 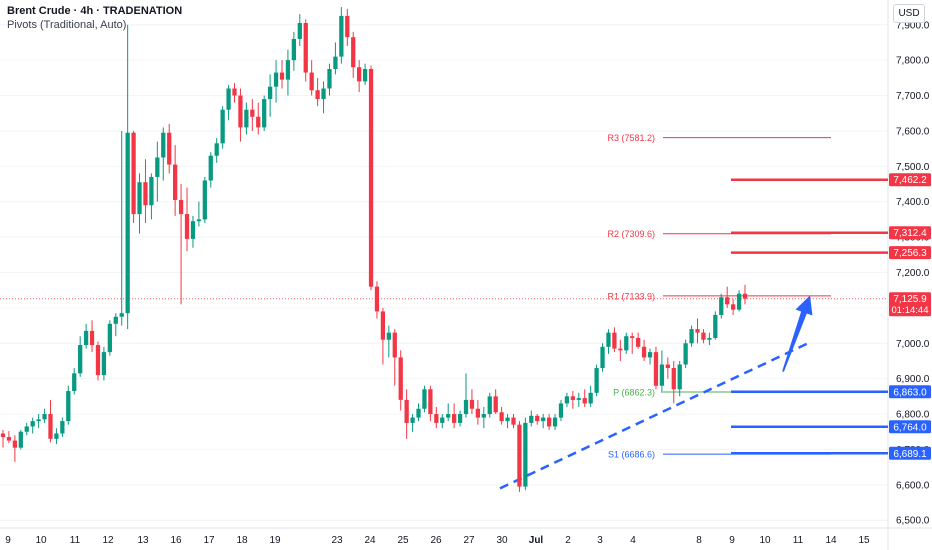 I want to click on y-tick-label: 7,700.0, so click(x=913, y=96).